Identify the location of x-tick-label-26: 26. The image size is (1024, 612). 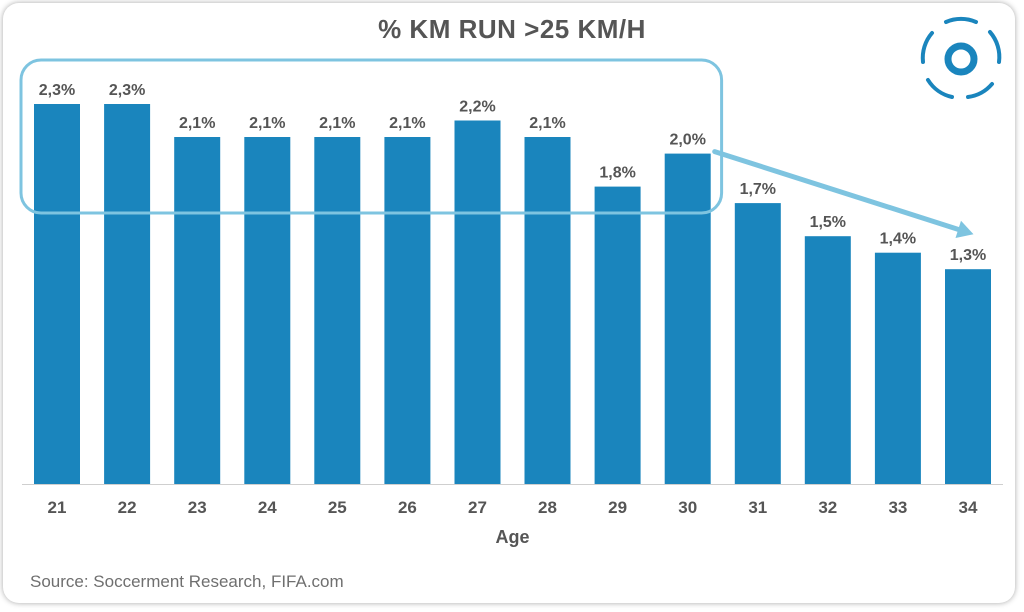
(407, 507).